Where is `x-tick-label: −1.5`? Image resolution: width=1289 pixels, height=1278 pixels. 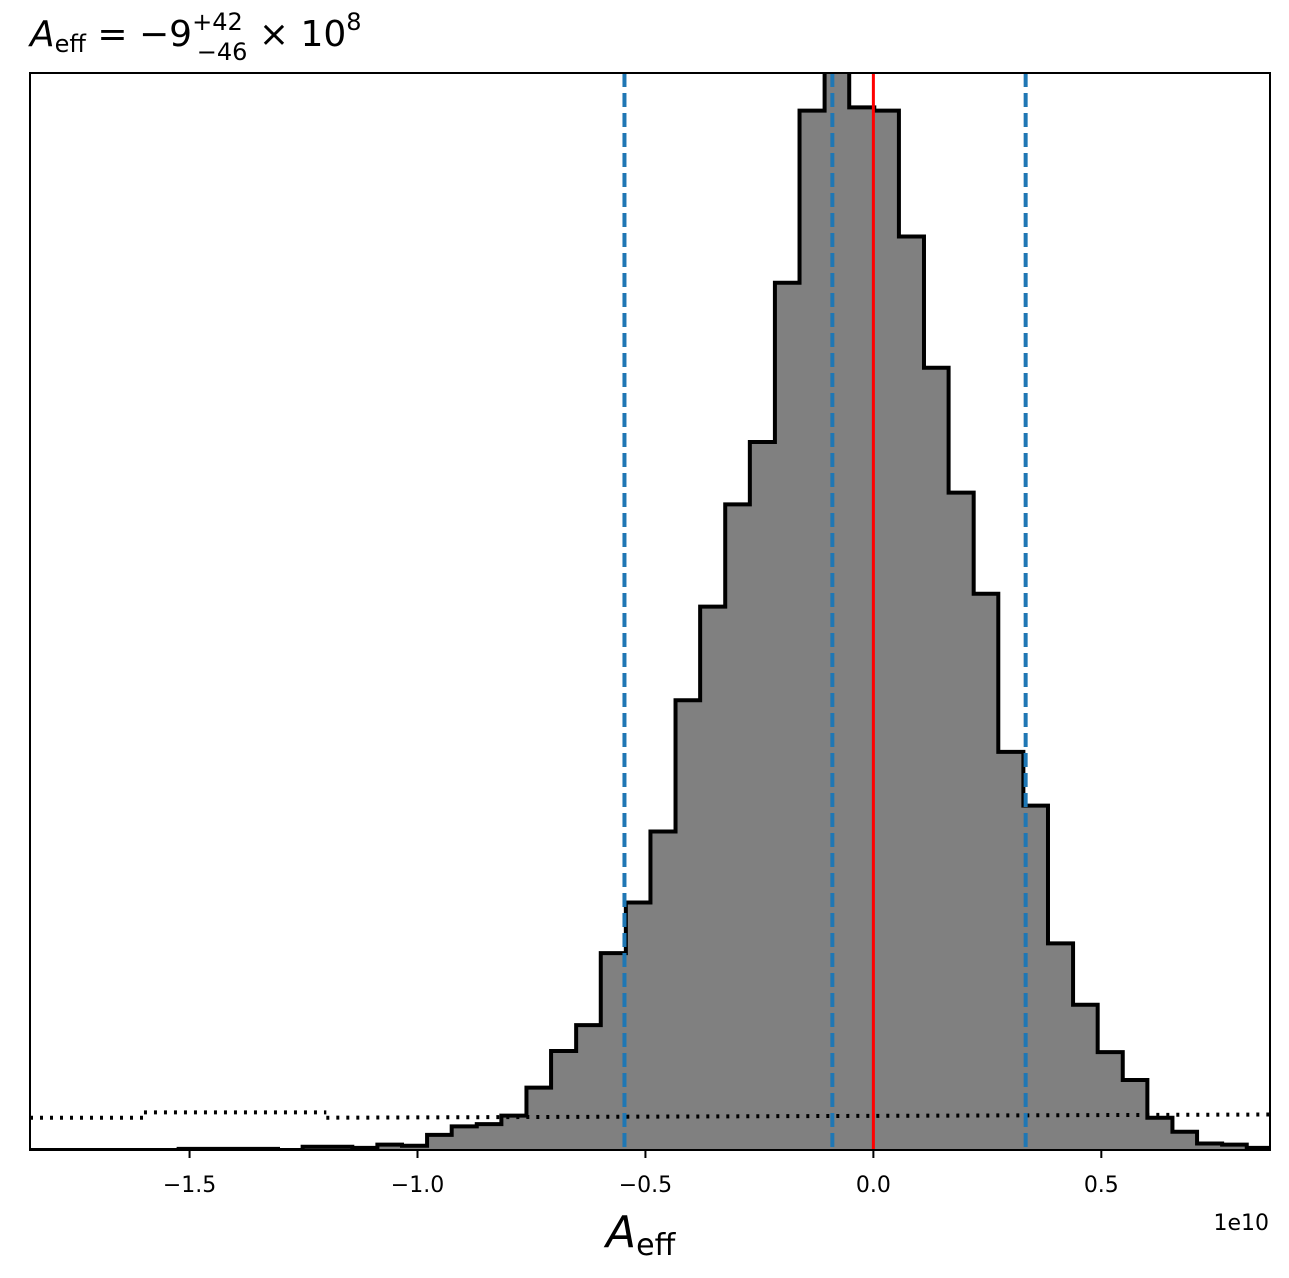
x-tick-label: −1.5 is located at coordinates (189, 1185).